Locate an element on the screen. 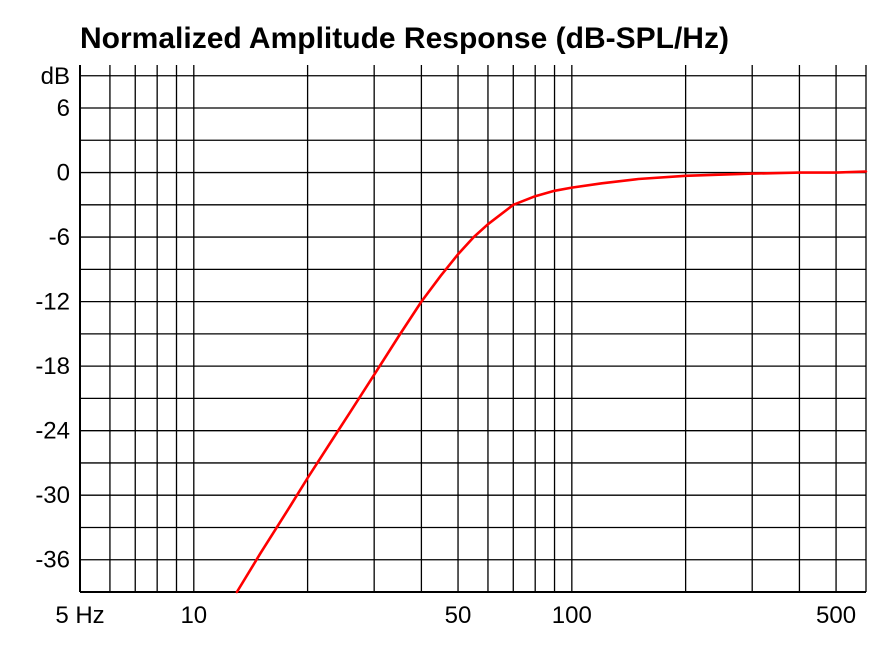 Image resolution: width=896 pixels, height=653 pixels. y-tick-label: 0 is located at coordinates (63, 173).